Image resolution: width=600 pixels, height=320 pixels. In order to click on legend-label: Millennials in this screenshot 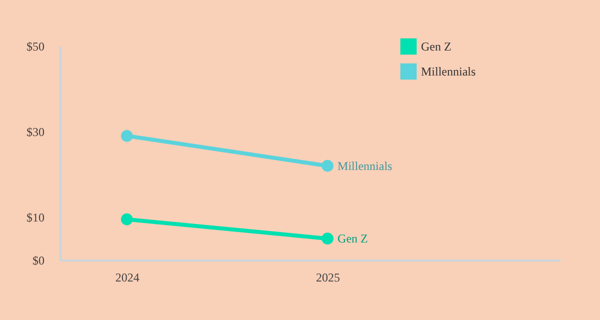, I will do `click(448, 71)`.